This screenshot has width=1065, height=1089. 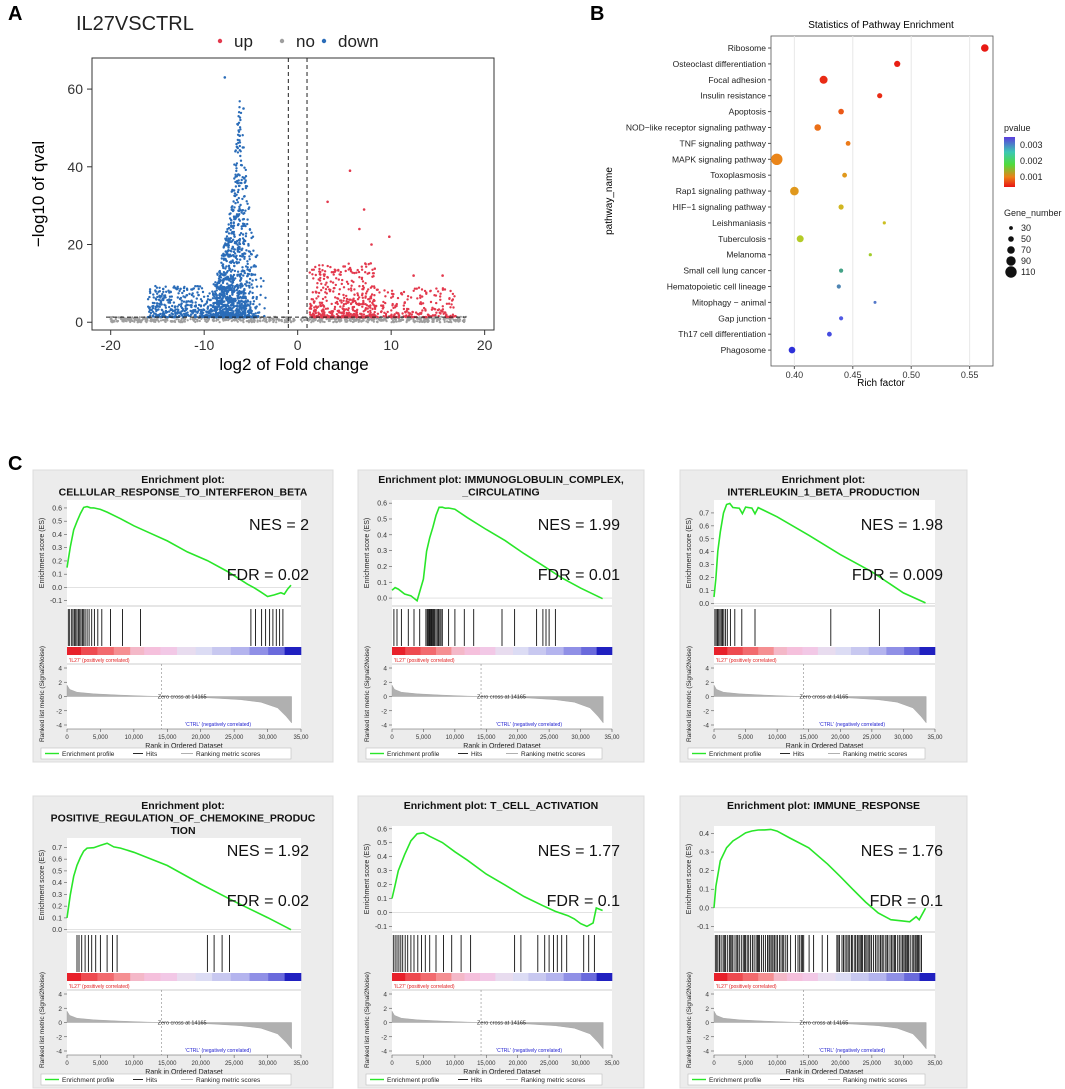 I want to click on gsea-title: Enrichment plot:, so click(x=182, y=806).